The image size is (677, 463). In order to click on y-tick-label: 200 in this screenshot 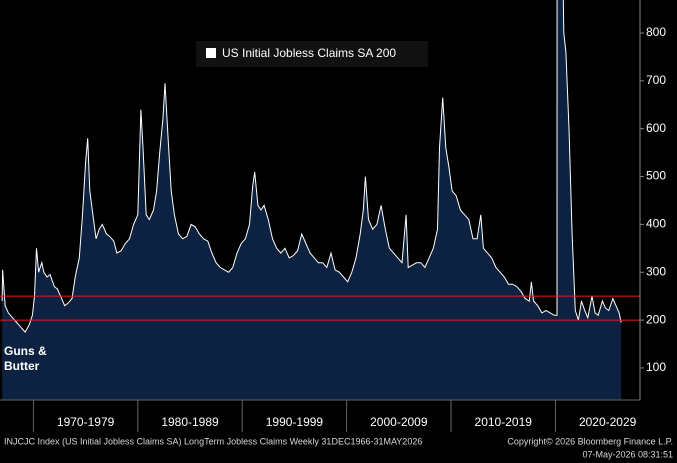, I will do `click(656, 319)`.